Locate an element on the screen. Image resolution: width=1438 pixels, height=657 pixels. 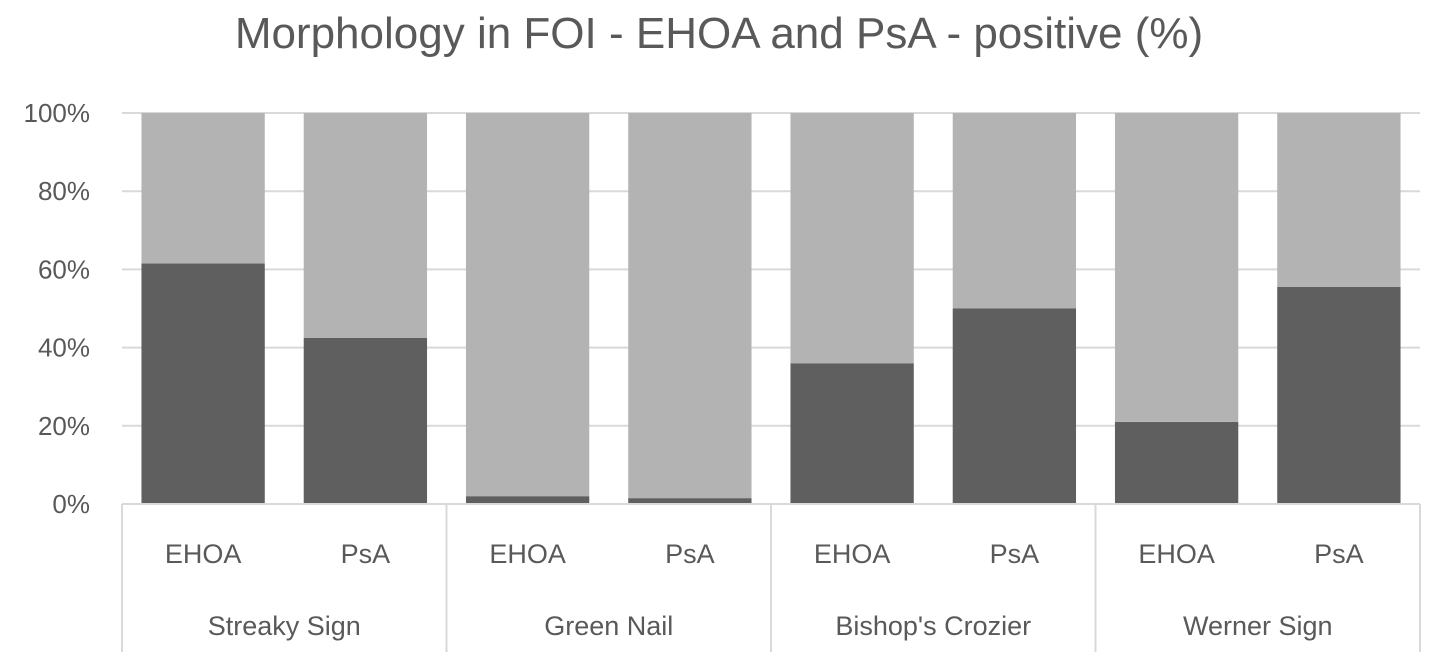
x-group-label: Werner Sign is located at coordinates (1258, 626).